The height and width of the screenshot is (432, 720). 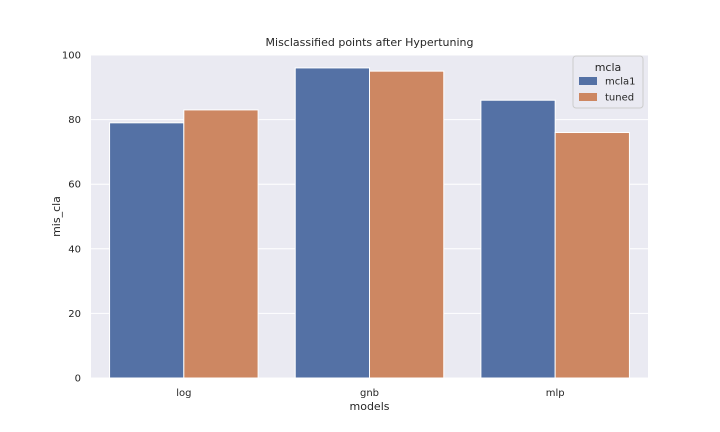 I want to click on x-tick-label-mlp: mlp, so click(x=555, y=393).